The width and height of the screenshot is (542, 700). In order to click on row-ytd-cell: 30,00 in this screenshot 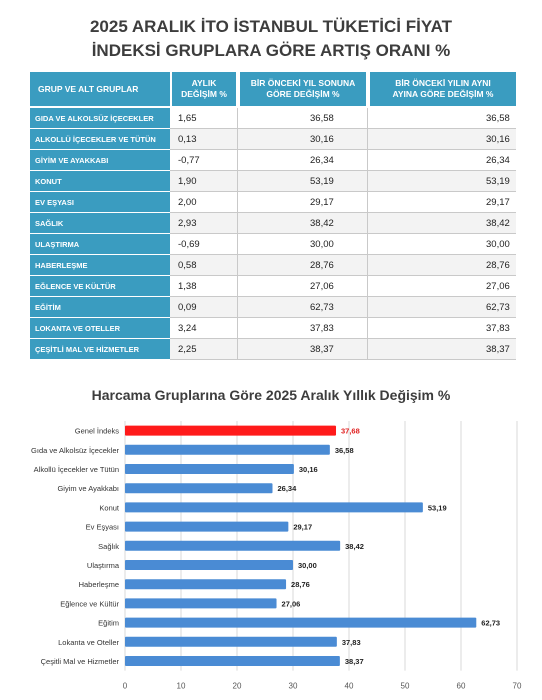, I will do `click(303, 244)`.